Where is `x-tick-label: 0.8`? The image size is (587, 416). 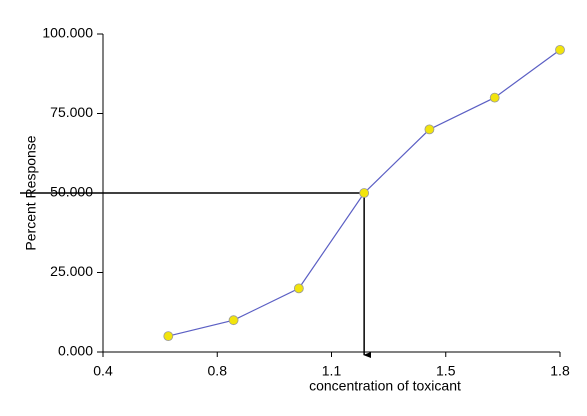 x-tick-label: 0.8 is located at coordinates (218, 371).